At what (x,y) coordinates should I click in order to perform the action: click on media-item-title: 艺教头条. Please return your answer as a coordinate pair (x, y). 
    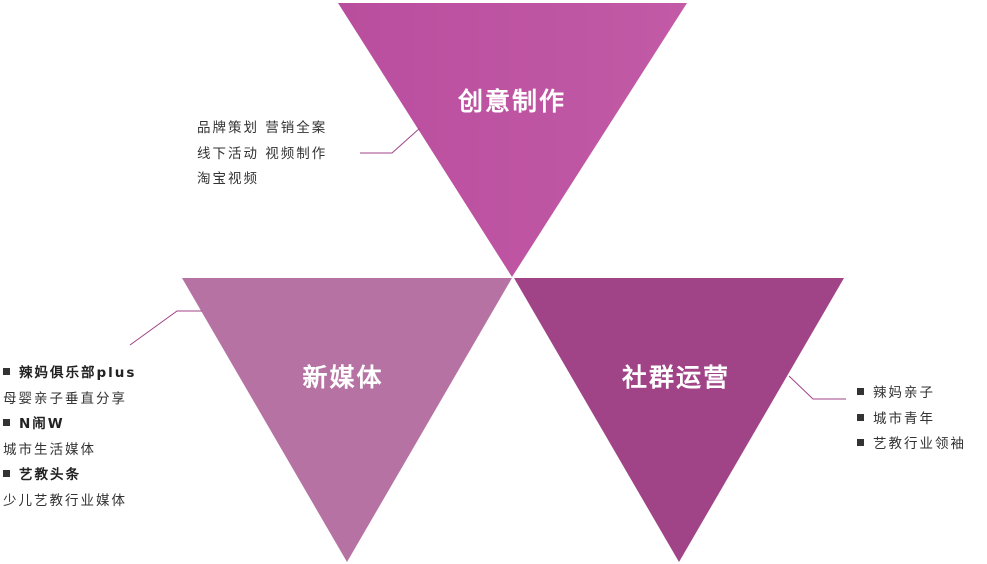
    Looking at the image, I should click on (69, 476).